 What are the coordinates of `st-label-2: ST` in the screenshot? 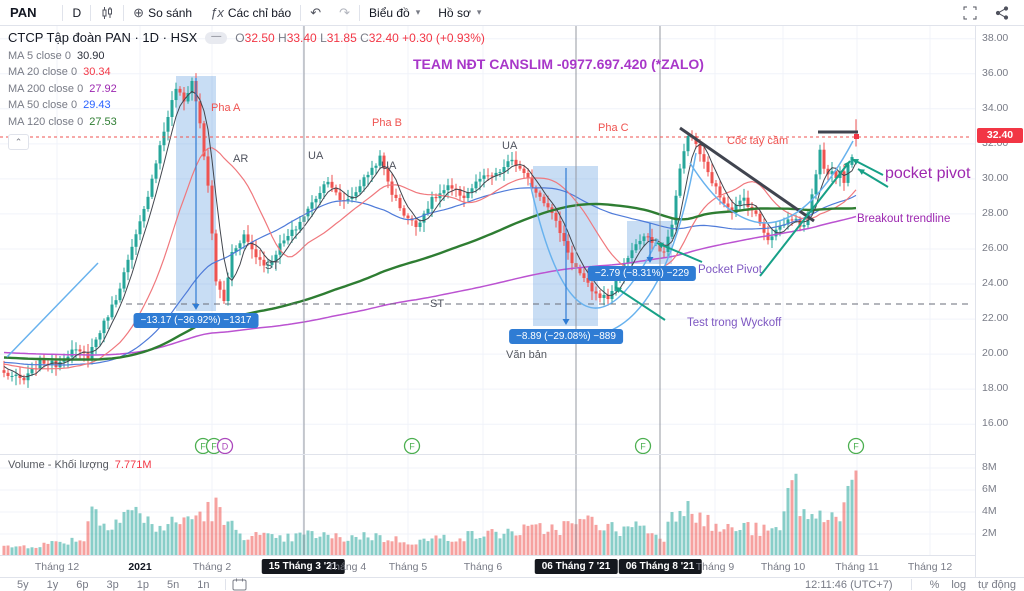 It's located at (437, 304).